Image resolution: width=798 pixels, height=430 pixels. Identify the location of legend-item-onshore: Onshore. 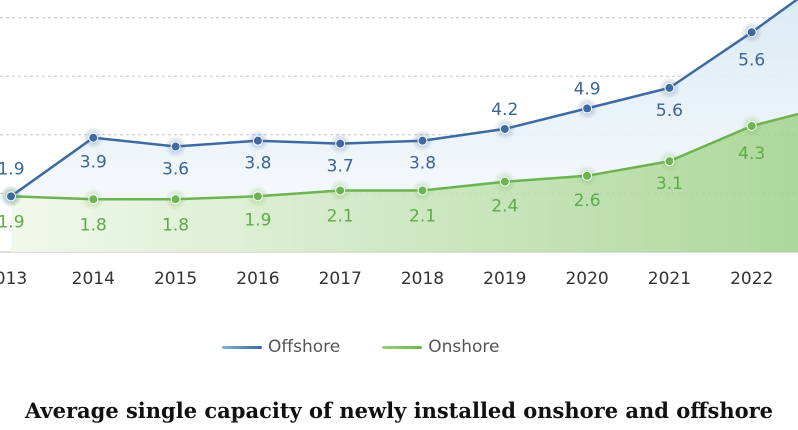
(440, 347).